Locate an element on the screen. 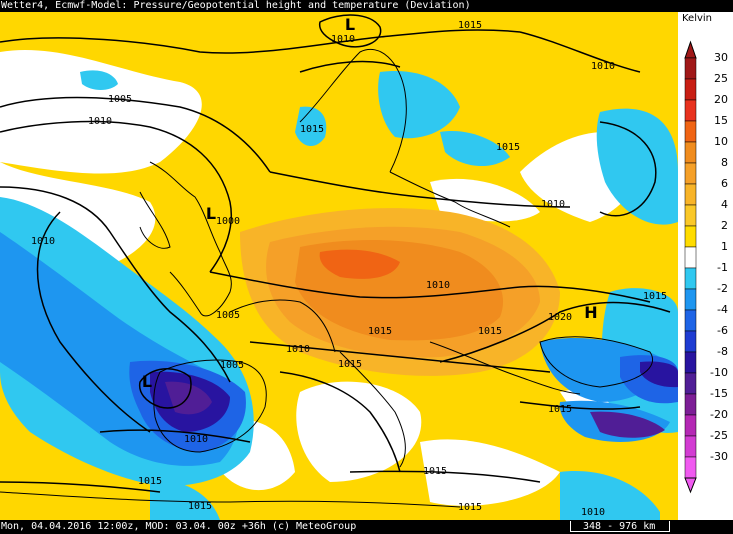  legend-tick-label: 2 is located at coordinates (724, 225).